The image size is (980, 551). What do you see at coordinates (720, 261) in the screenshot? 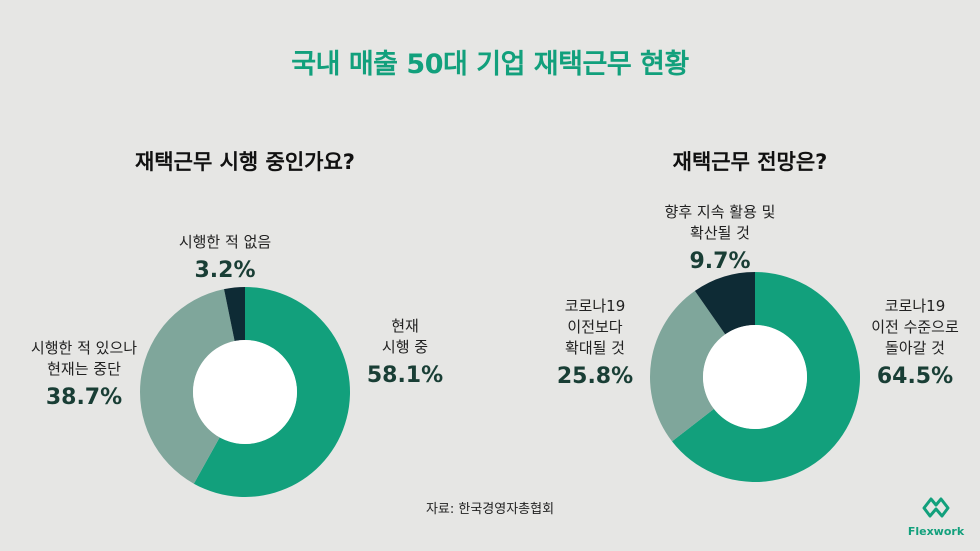
I see `chart2-value-continue: 9.7%` at bounding box center [720, 261].